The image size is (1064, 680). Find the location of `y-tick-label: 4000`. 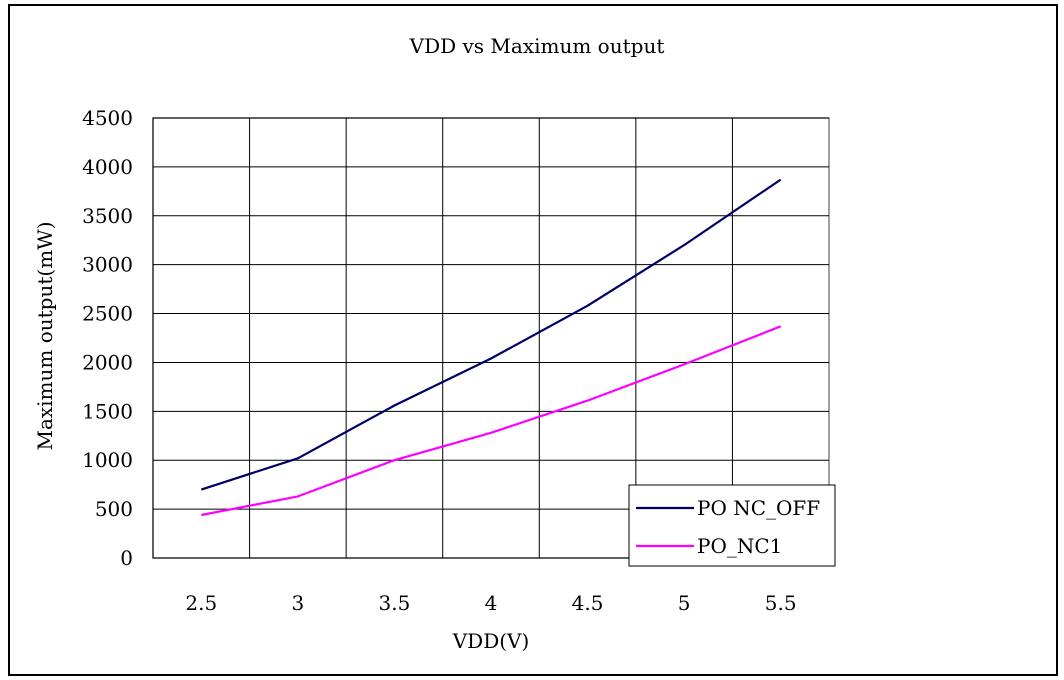

y-tick-label: 4000 is located at coordinates (107, 167).